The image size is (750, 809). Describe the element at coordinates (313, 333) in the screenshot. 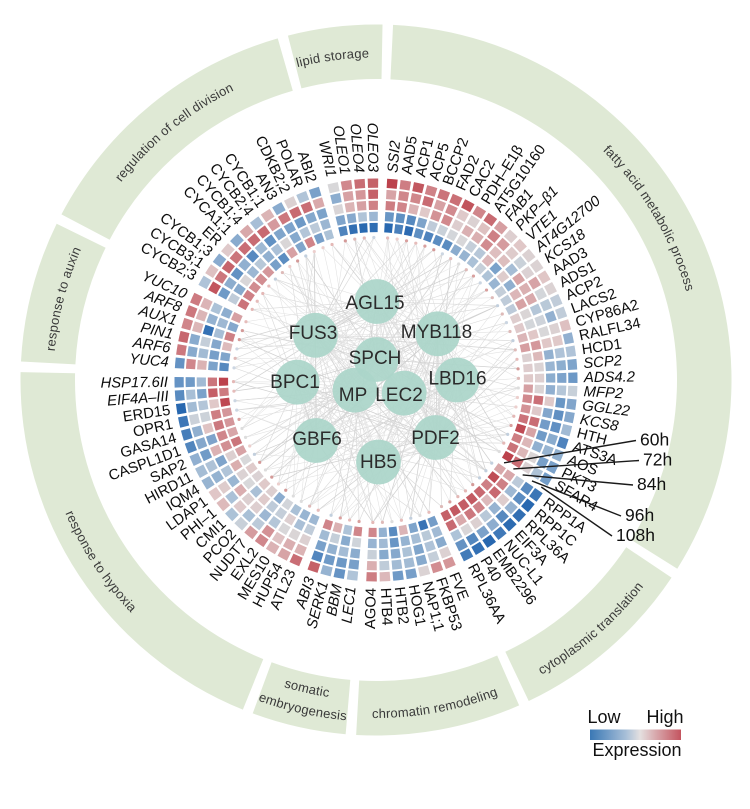

I see `svg-text: FUS3` at that location.